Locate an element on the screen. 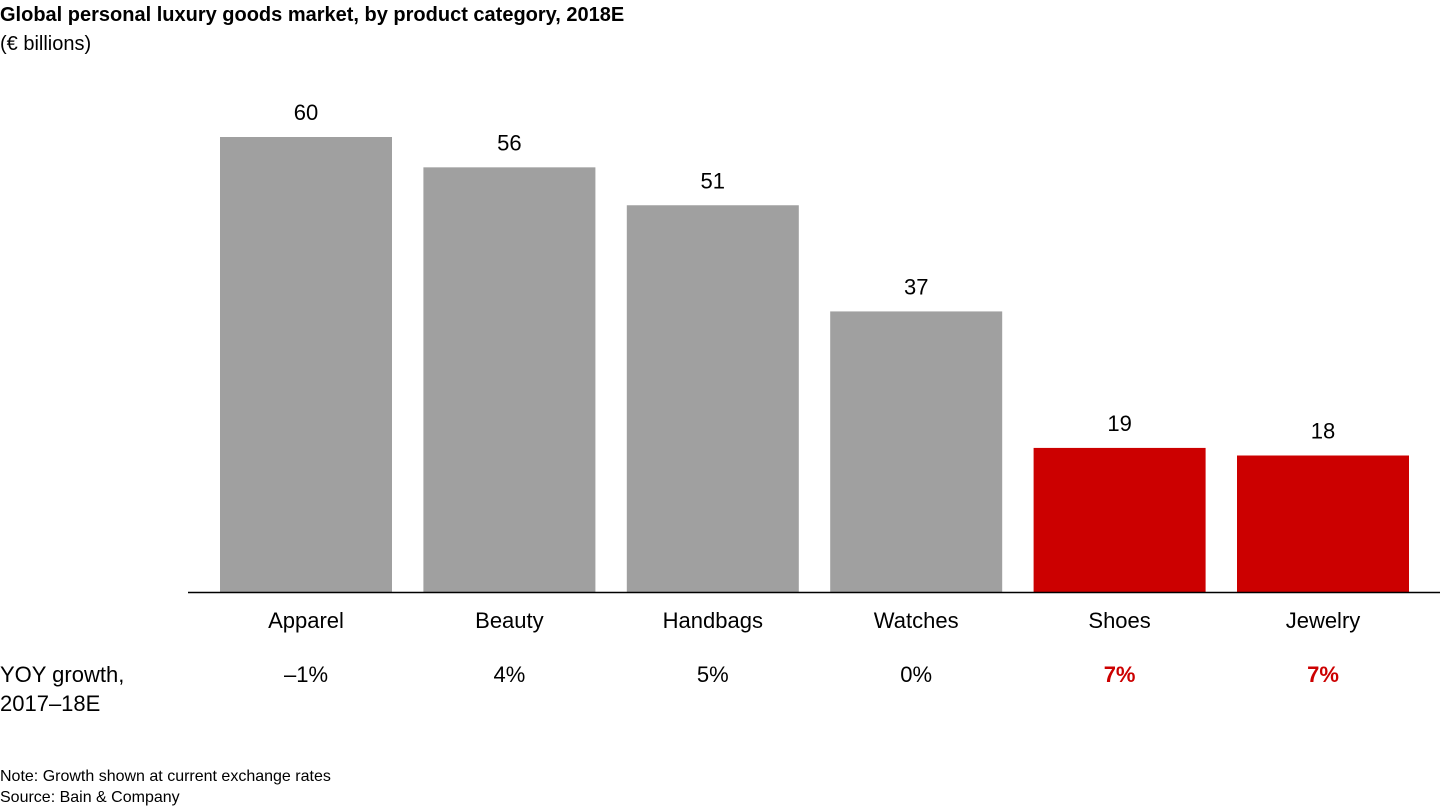 The width and height of the screenshot is (1440, 810). growth-row-label-line-1: YOY growth, is located at coordinates (62, 674).